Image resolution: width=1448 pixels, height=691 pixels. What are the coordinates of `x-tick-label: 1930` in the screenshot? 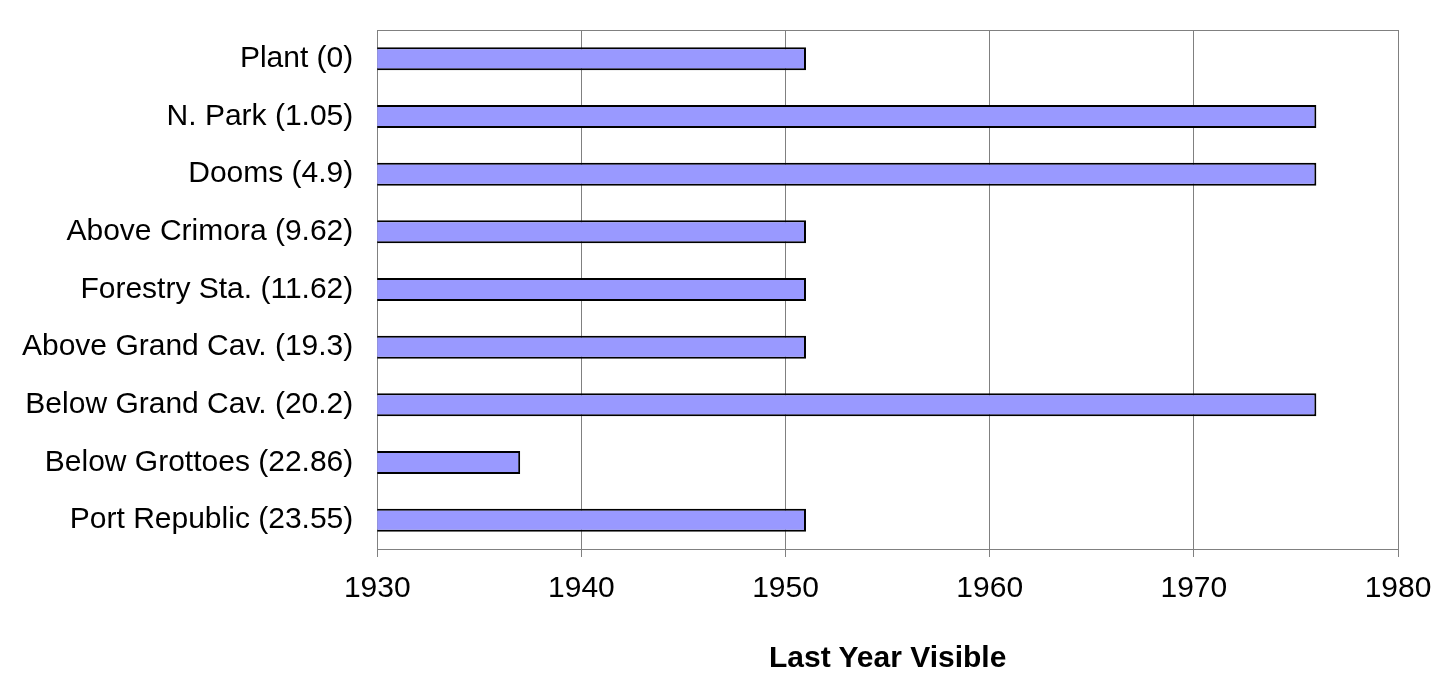 It's located at (377, 587).